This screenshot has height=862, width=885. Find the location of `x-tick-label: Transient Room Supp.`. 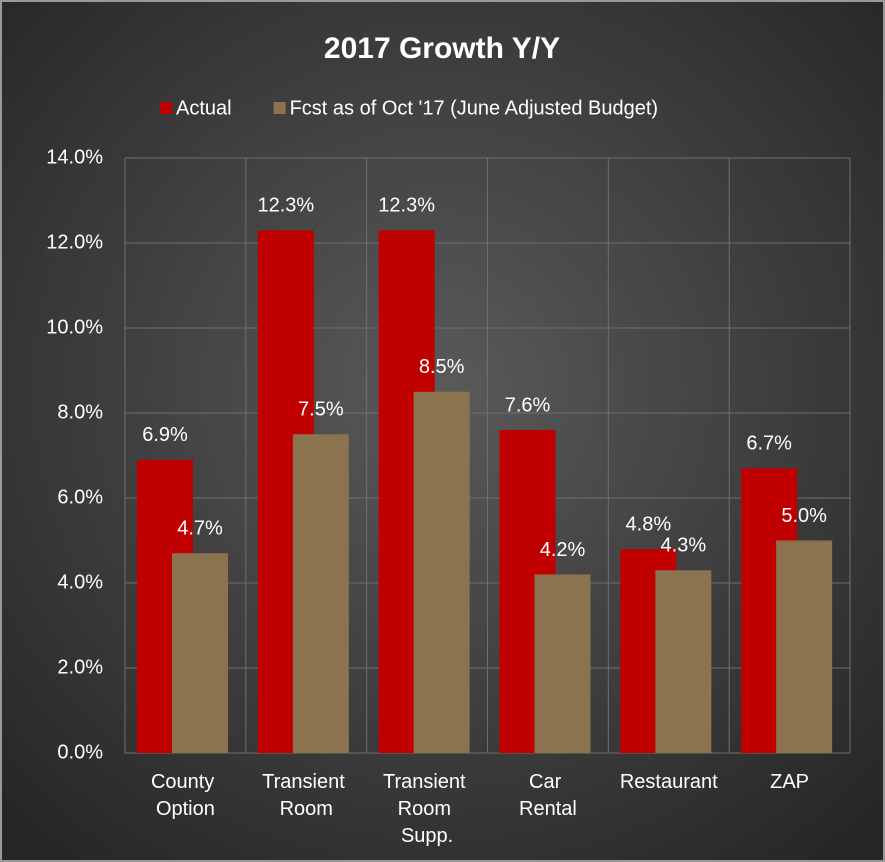

x-tick-label: Transient Room Supp. is located at coordinates (427, 809).